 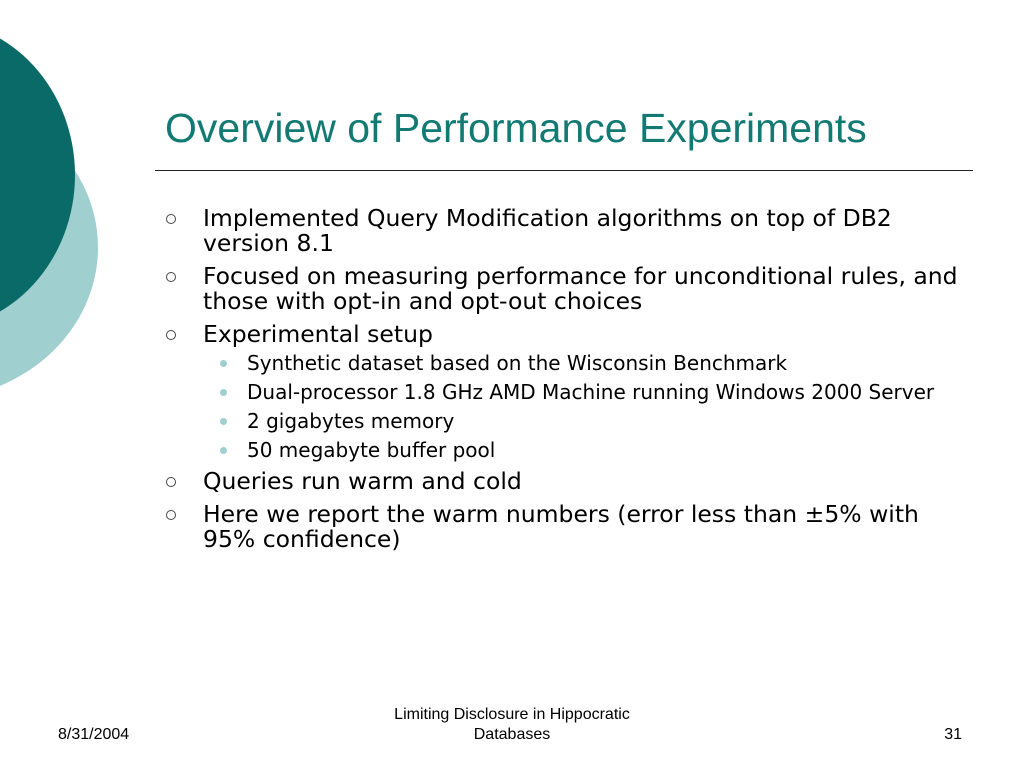 I want to click on bullet-text: Experimental setup, so click(x=318, y=334).